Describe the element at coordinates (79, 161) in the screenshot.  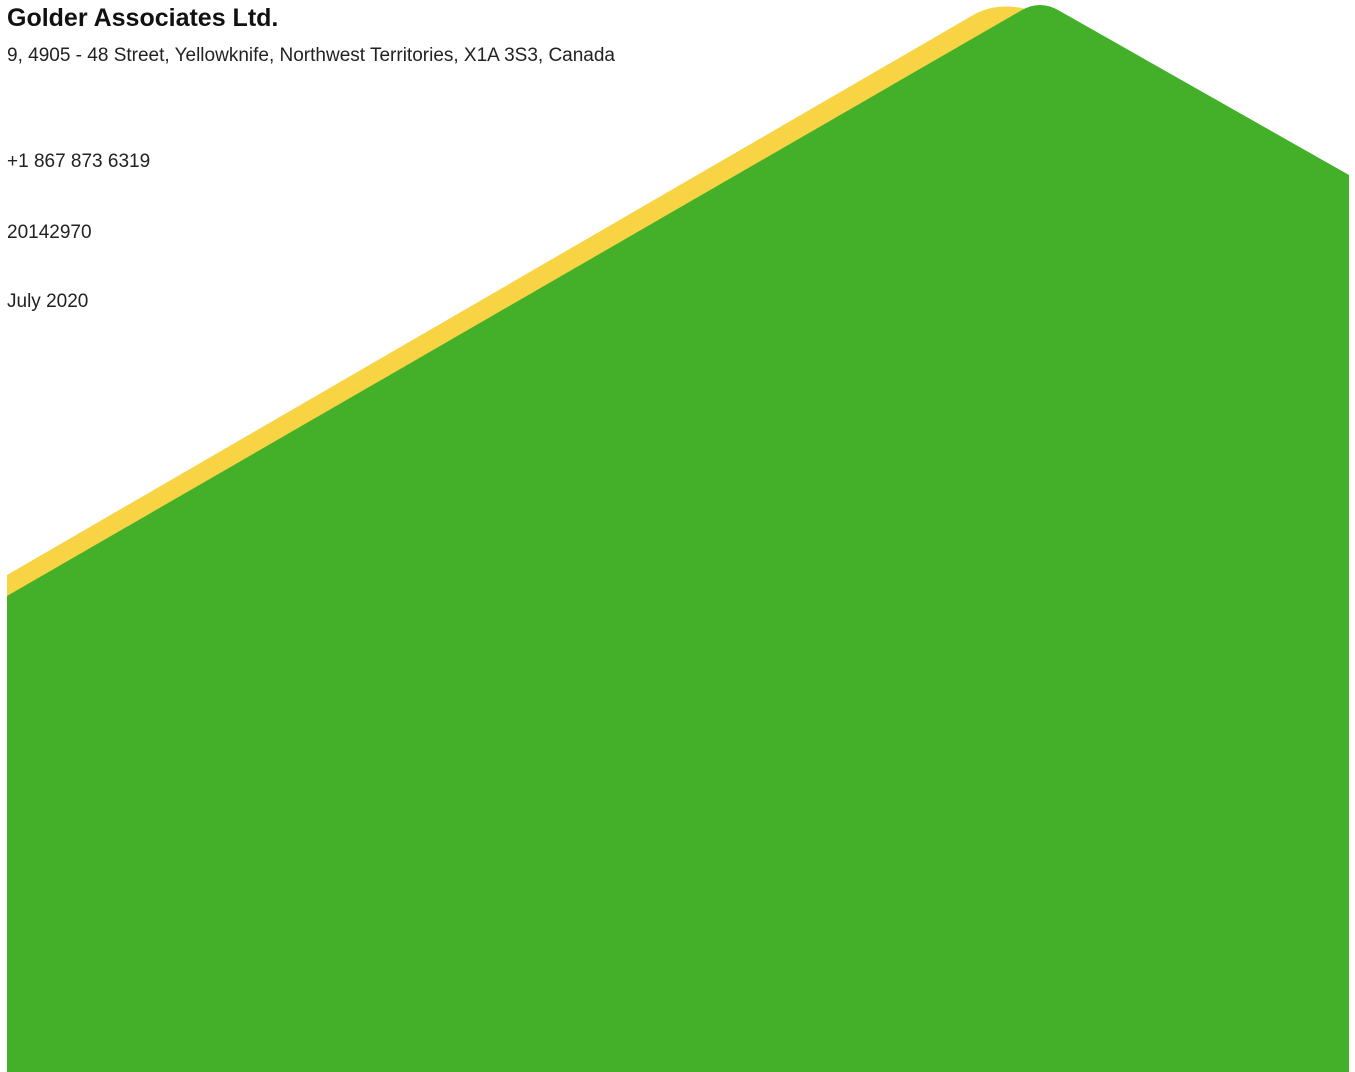
I see `phone-number: +1 867 873 6319` at that location.